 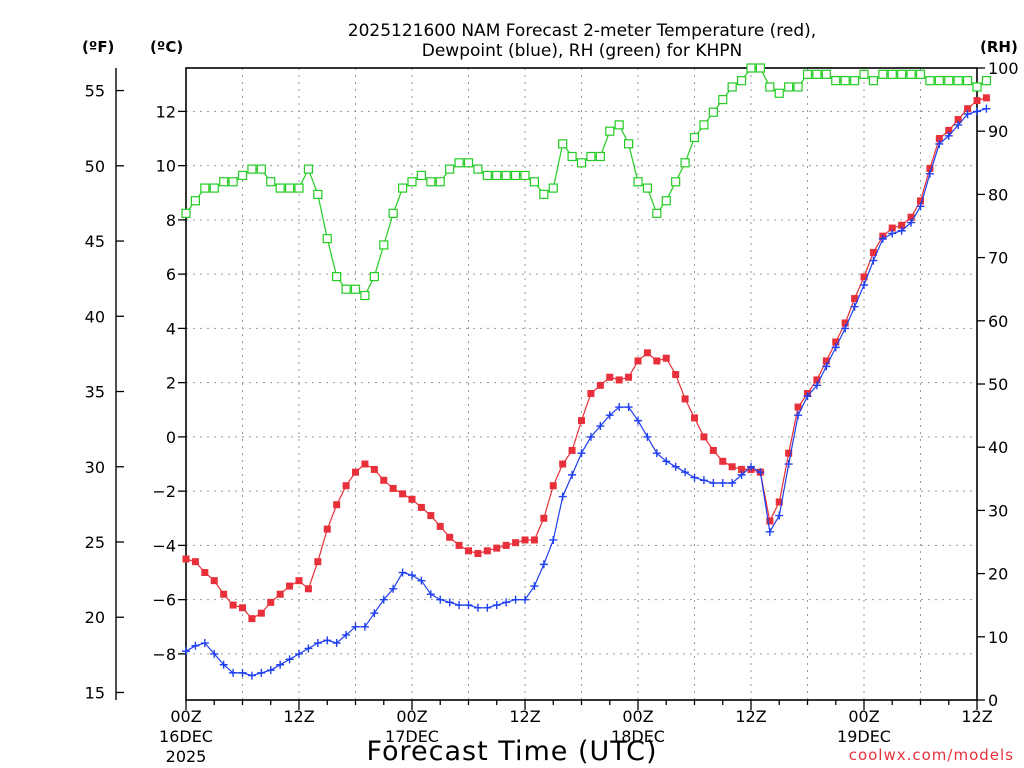 What do you see at coordinates (104, 392) in the screenshot?
I see `fahrenheit-axis-ticks: 15 20 25 30 35 40 45 50 55` at bounding box center [104, 392].